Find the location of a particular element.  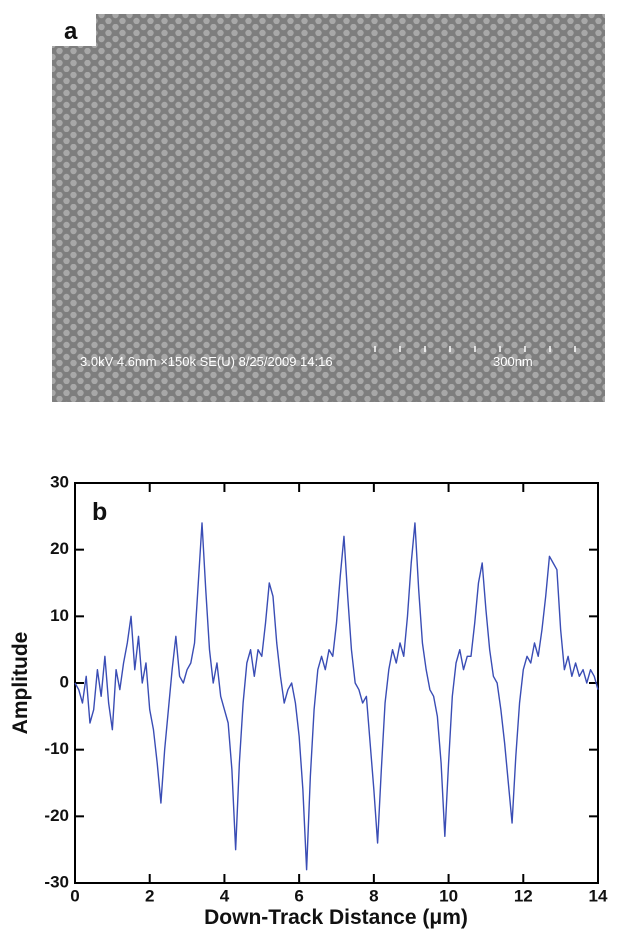

y-tick-label: -20 is located at coordinates (56, 815).